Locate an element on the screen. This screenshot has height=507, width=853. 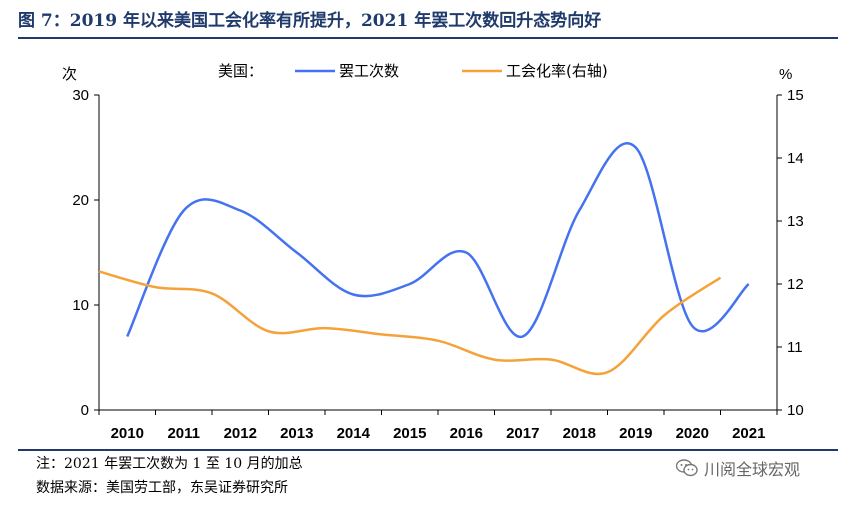
left-axis-tick-label: 20 is located at coordinates (80, 200).